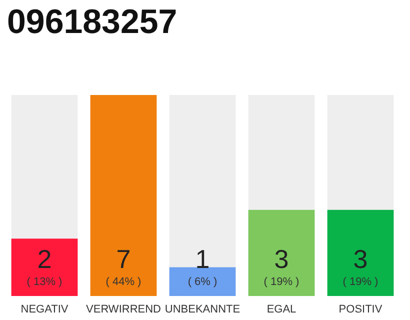 The height and width of the screenshot is (320, 410). Describe the element at coordinates (44, 266) in the screenshot. I see `data-label: 2 ( 13% )` at that location.